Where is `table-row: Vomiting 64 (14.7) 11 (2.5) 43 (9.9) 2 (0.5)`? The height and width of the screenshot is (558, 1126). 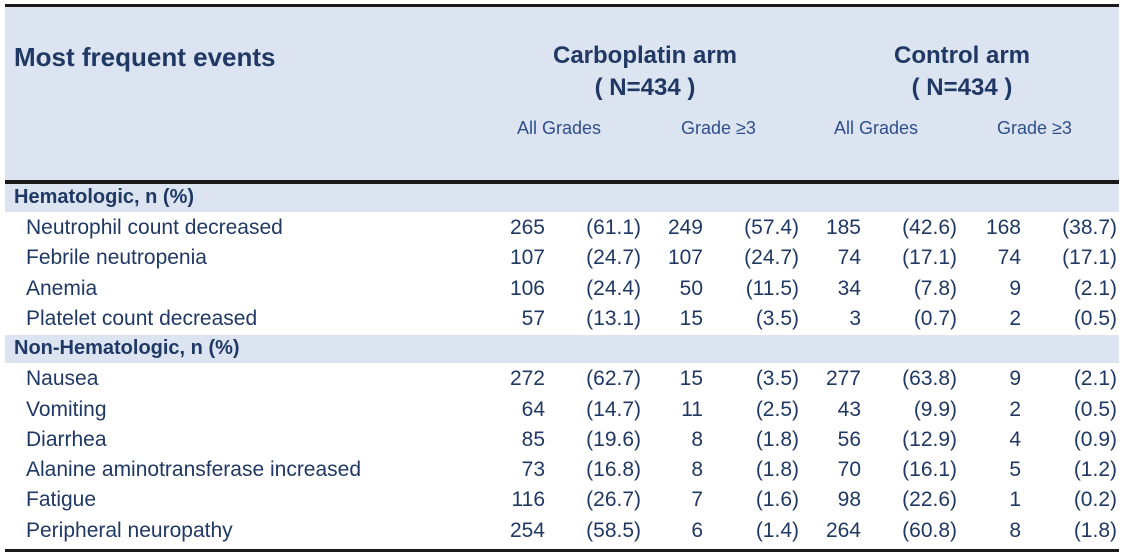
table-row: Vomiting 64 (14.7) 11 (2.5) 43 (9.9) 2 (0.5) is located at coordinates (562, 411).